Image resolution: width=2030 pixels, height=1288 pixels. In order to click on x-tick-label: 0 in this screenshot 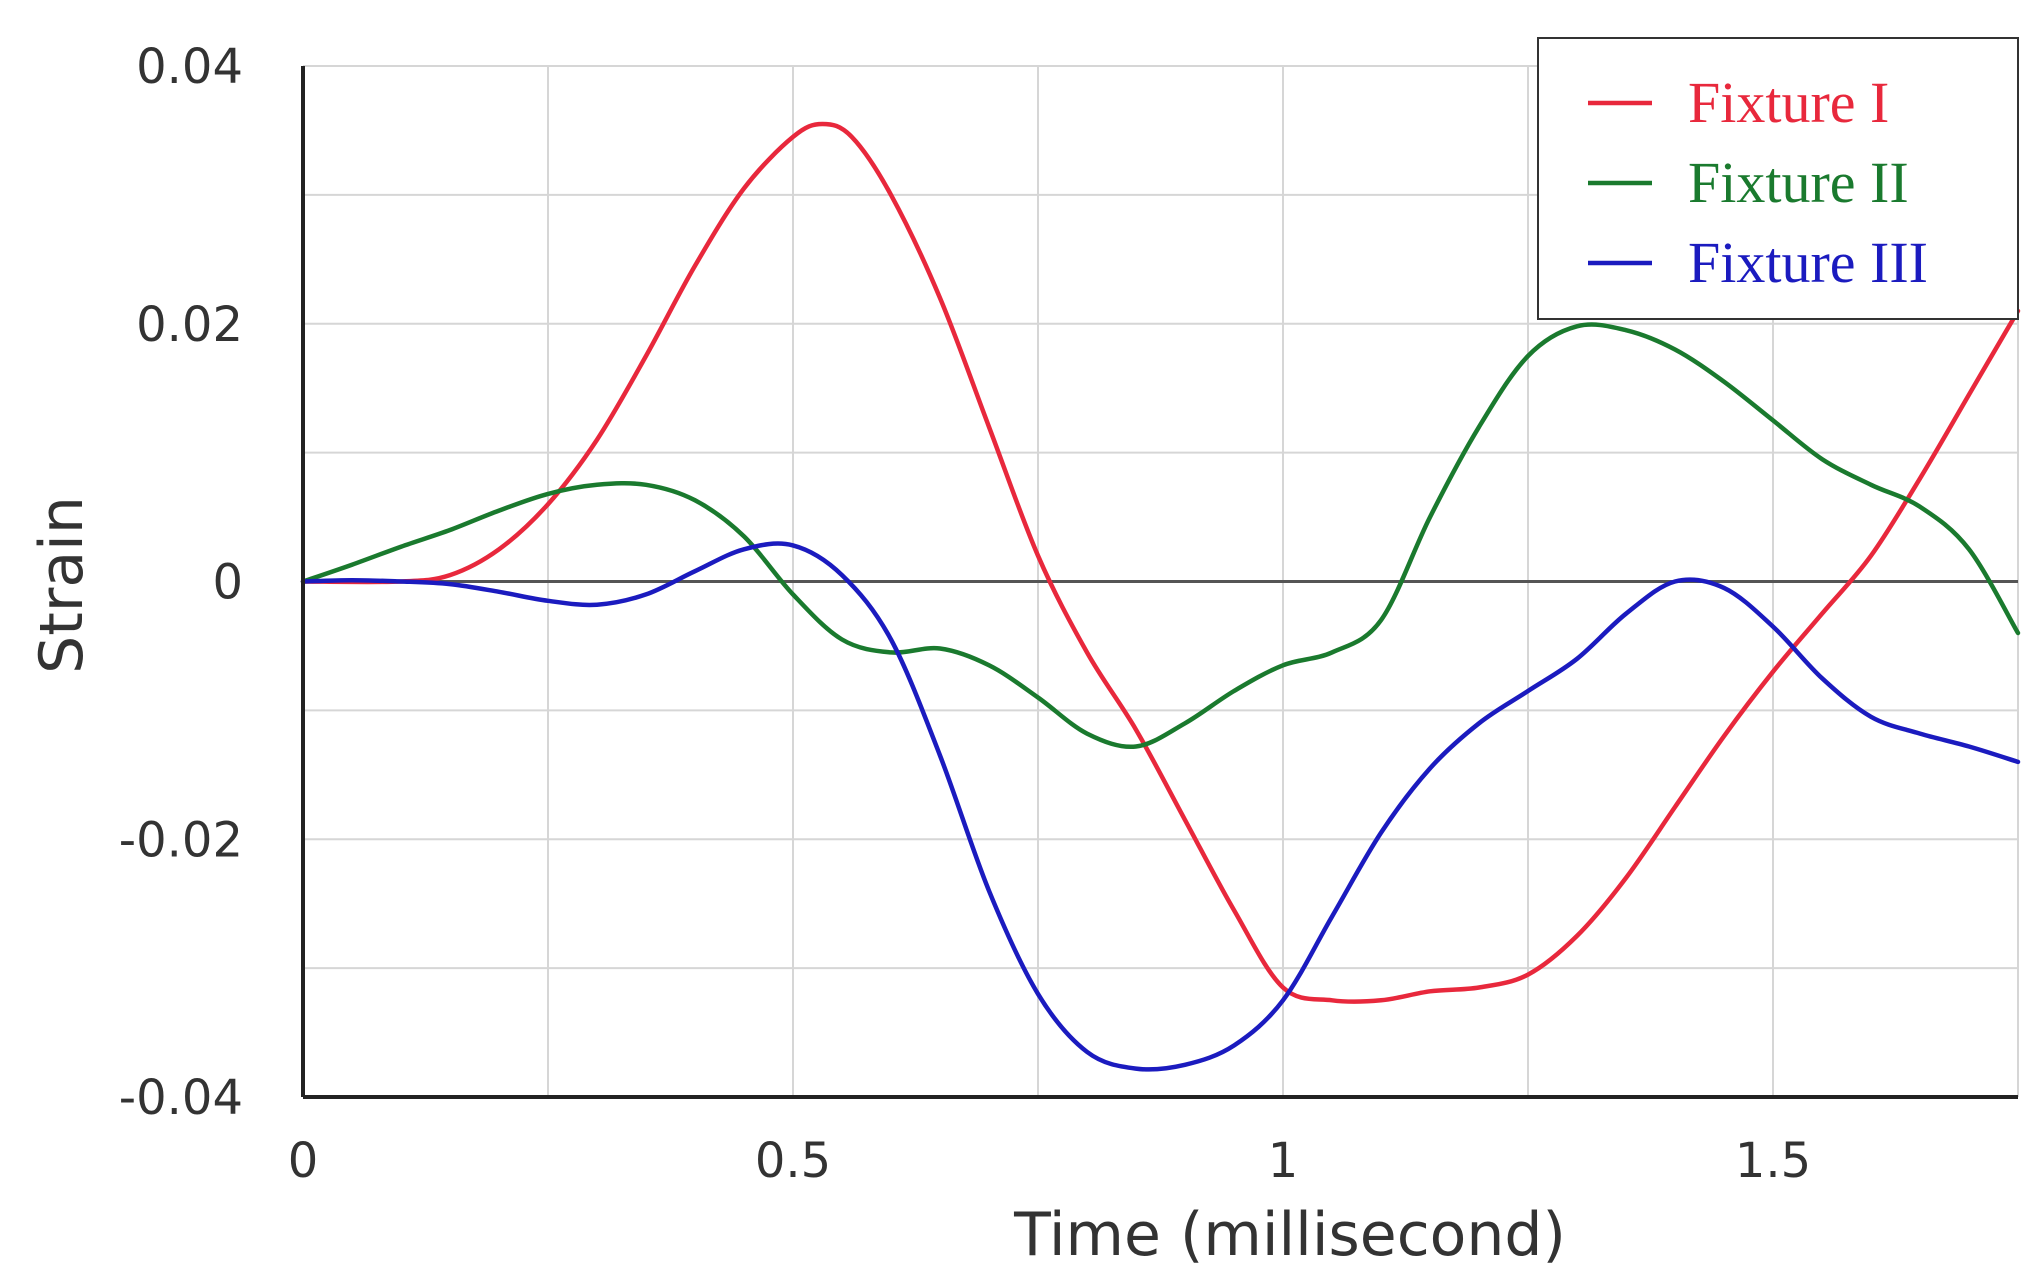, I will do `click(303, 1161)`.